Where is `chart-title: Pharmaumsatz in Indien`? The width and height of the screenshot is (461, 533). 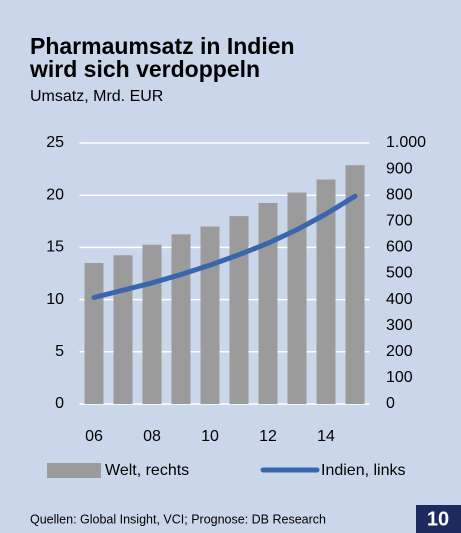 chart-title: Pharmaumsatz in Indien is located at coordinates (162, 46).